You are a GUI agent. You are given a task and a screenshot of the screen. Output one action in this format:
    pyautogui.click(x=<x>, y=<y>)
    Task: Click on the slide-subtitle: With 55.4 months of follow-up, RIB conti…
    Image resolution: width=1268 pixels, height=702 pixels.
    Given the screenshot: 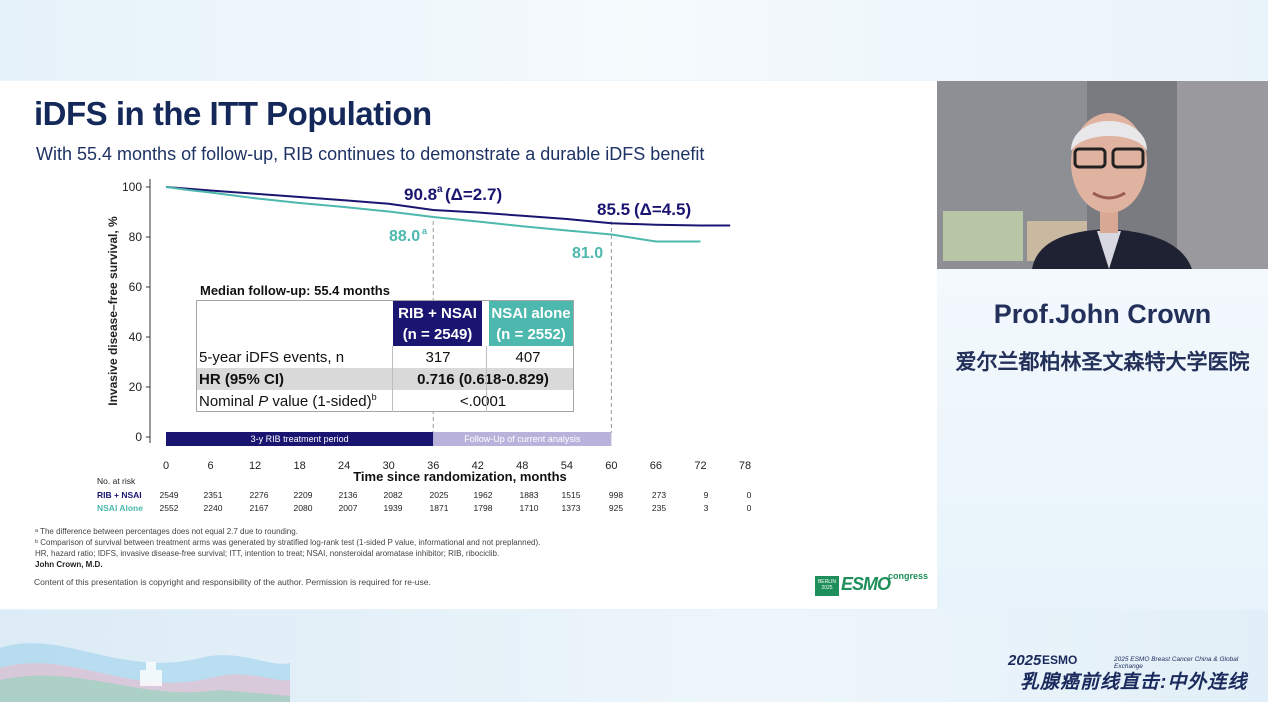 What is the action you would take?
    pyautogui.click(x=370, y=154)
    